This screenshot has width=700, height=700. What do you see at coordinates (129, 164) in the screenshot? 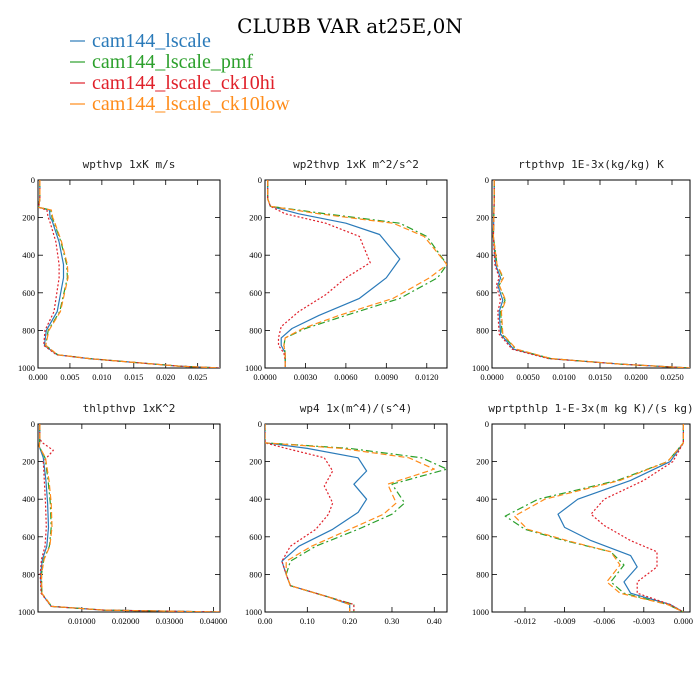
I see `panel-title: wpthvp 1xK m/s` at bounding box center [129, 164].